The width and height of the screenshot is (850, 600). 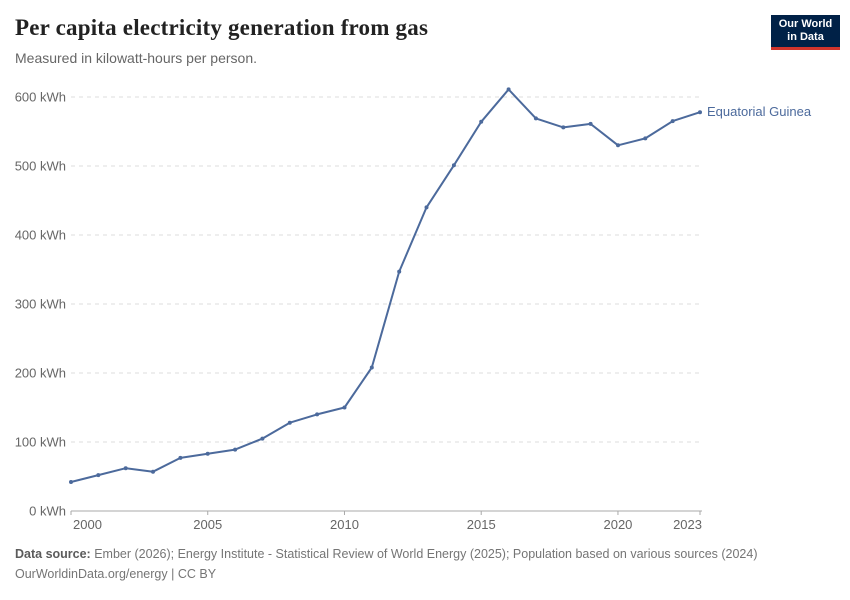 I want to click on data-point-2010, so click(x=344, y=407).